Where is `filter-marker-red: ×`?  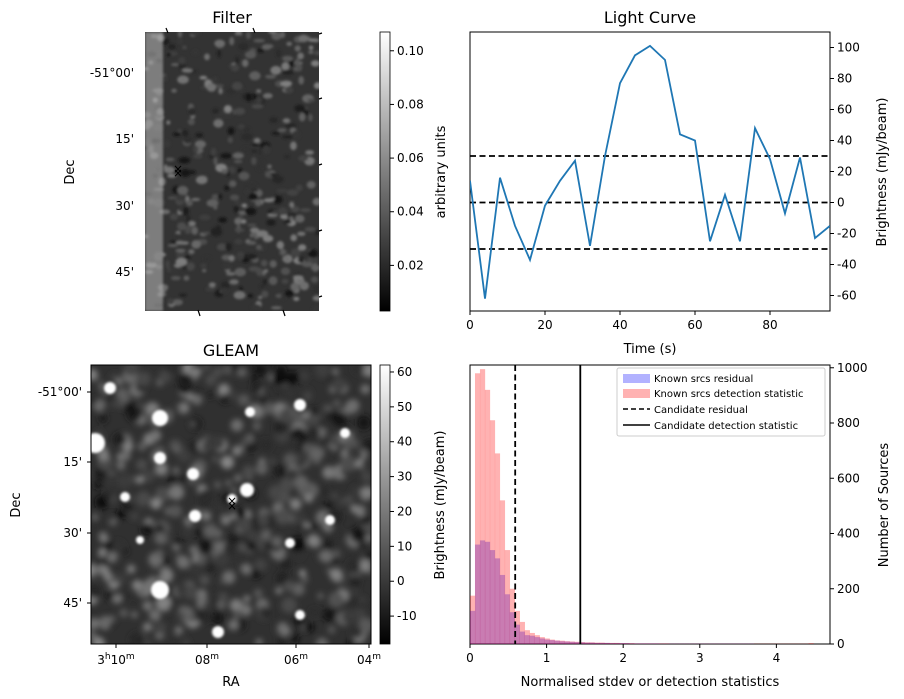 filter-marker-red: × is located at coordinates (178, 173).